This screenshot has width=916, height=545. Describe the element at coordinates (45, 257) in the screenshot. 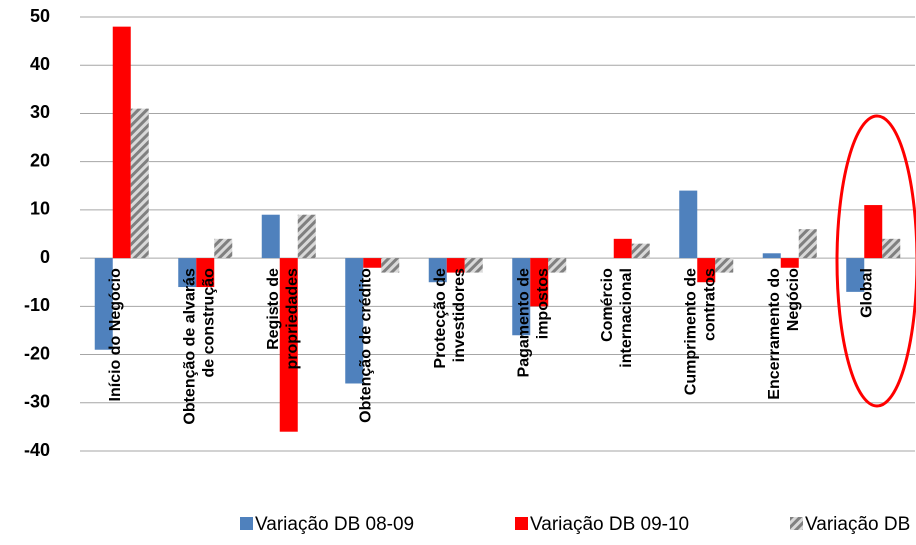

I see `y-tick-label: 0` at that location.